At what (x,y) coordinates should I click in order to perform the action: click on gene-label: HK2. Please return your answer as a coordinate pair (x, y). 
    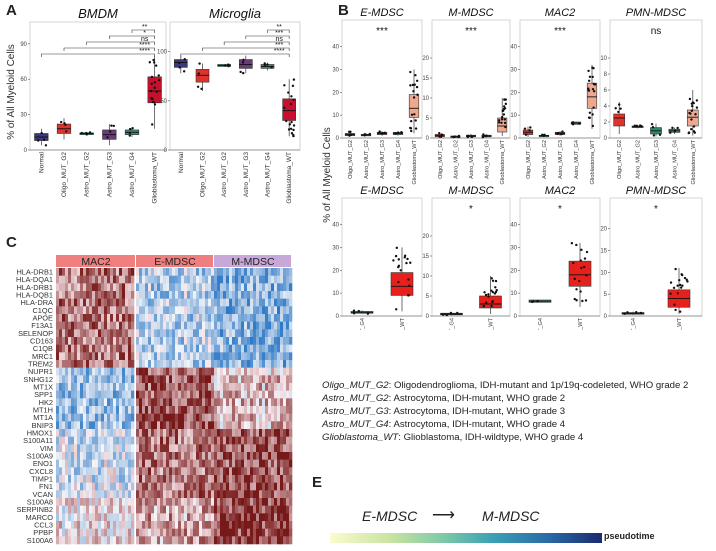
    Looking at the image, I should click on (46, 402).